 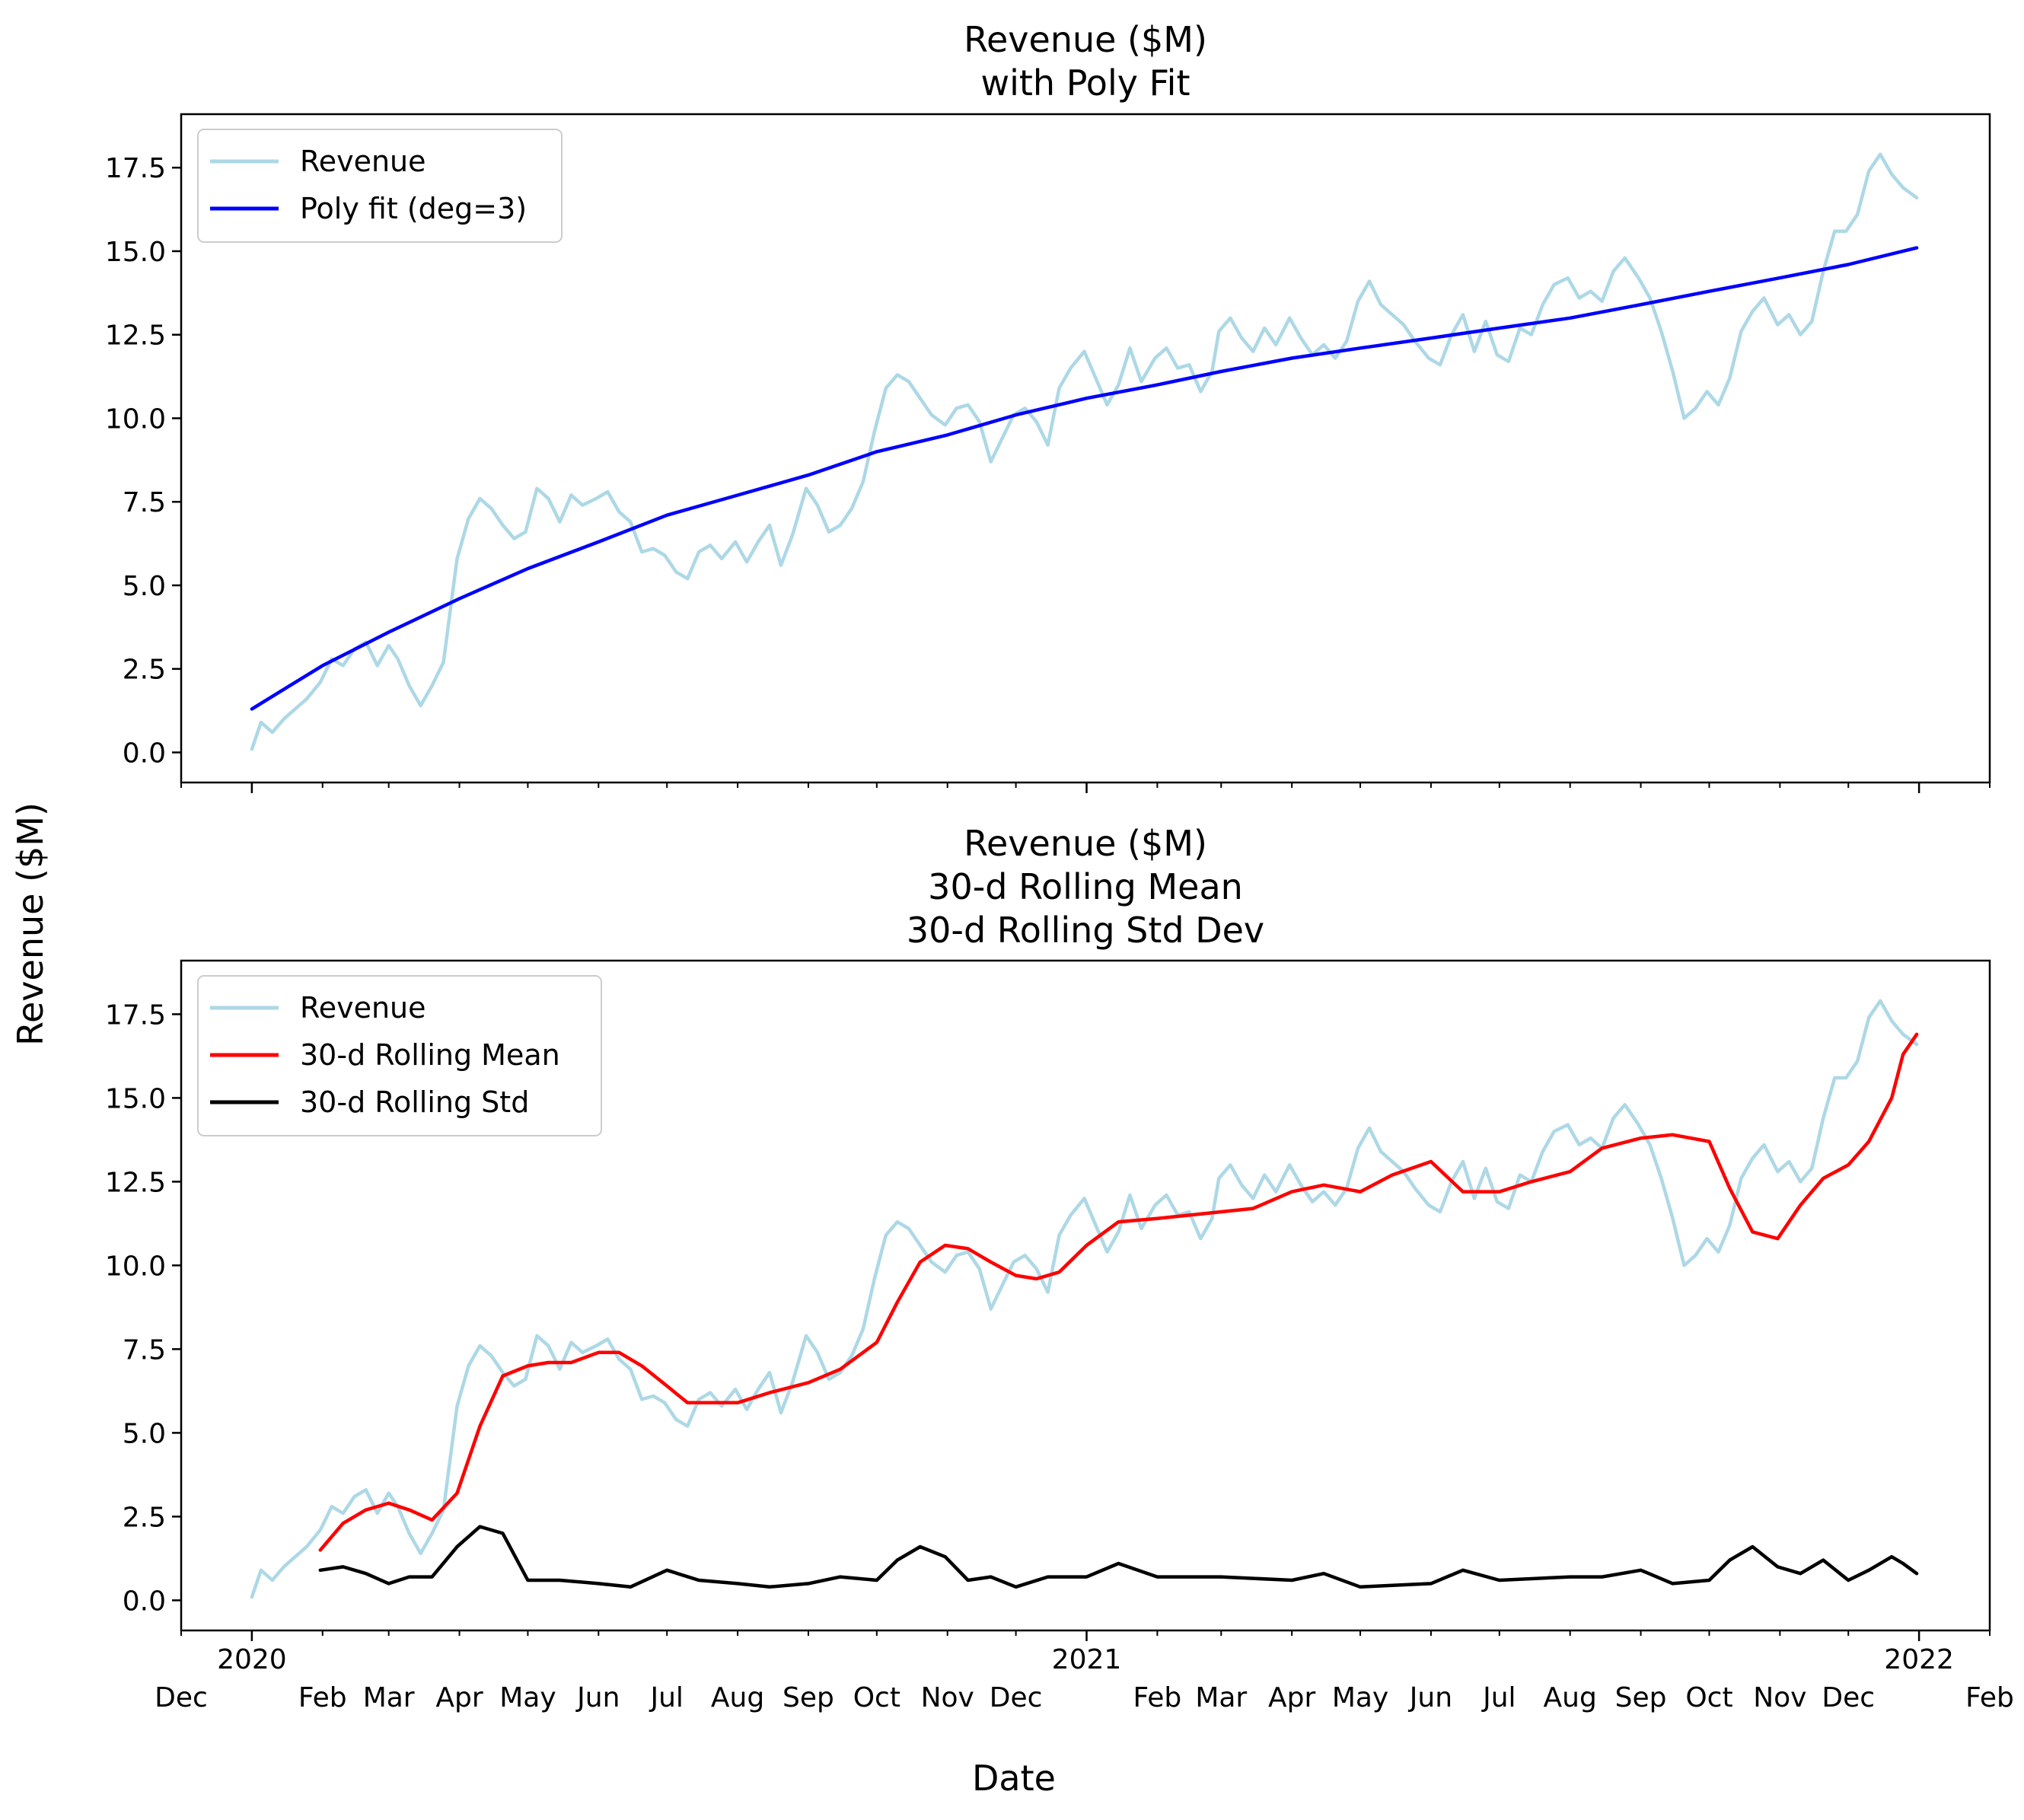 I want to click on subplot-2-title-line-3: 30-d Rolling Std Dev, so click(x=1085, y=930).